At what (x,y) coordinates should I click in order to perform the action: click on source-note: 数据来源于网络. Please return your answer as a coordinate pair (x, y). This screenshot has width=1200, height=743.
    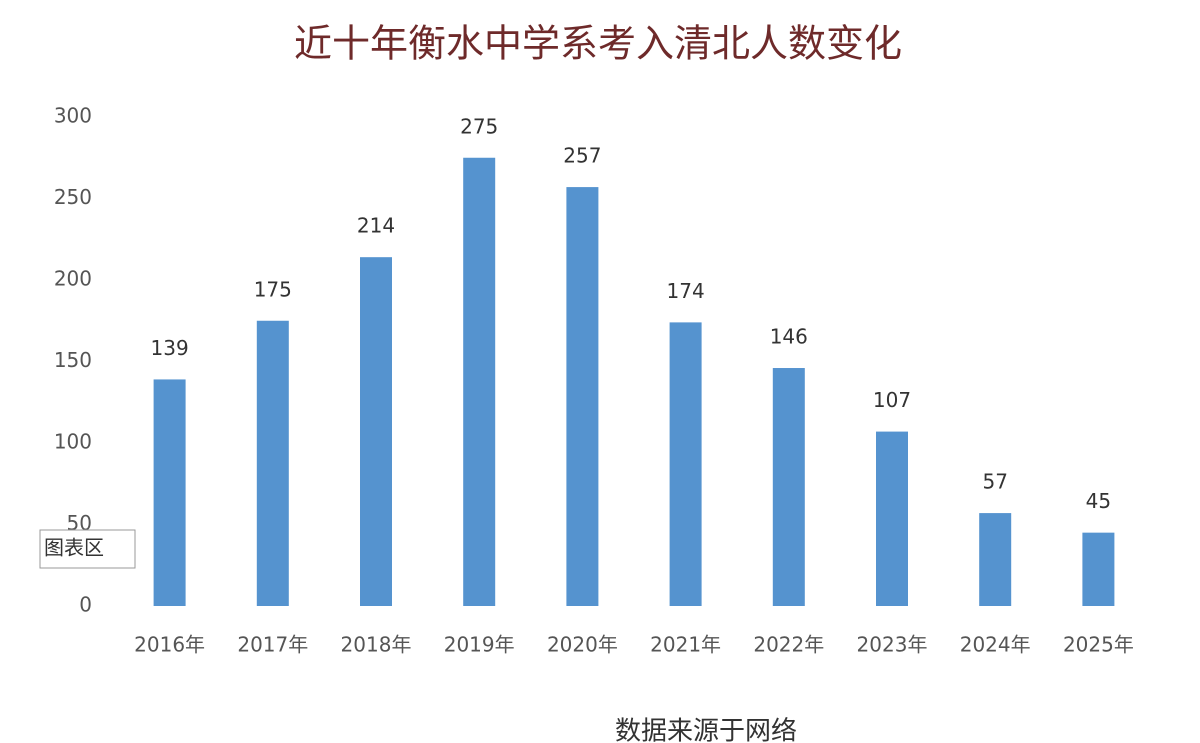
    Looking at the image, I should click on (706, 730).